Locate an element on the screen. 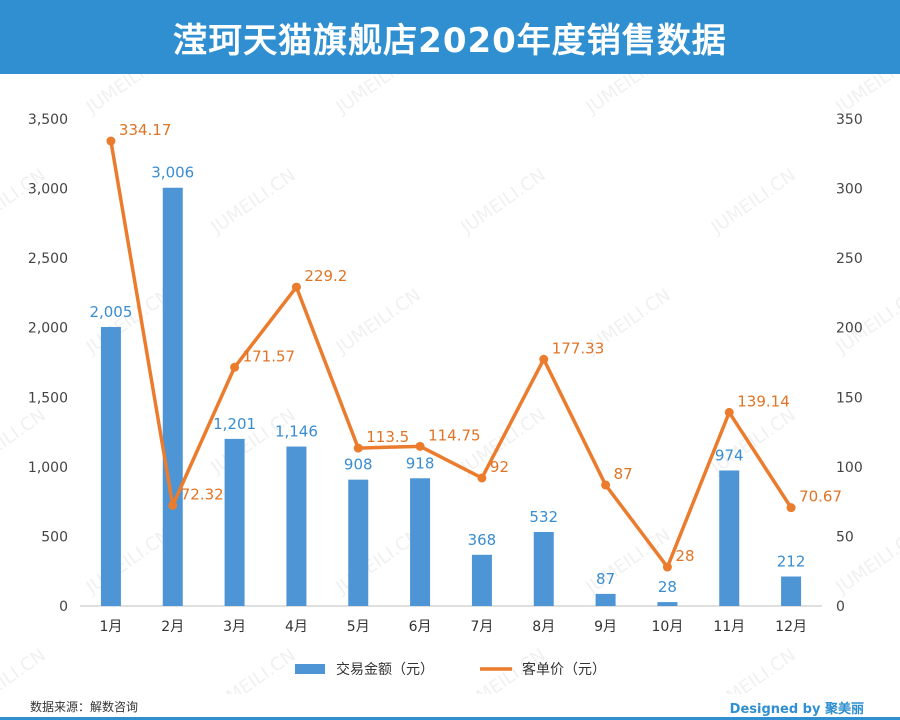 The height and width of the screenshot is (720, 900). x-tick-label: 2月 is located at coordinates (172, 627).